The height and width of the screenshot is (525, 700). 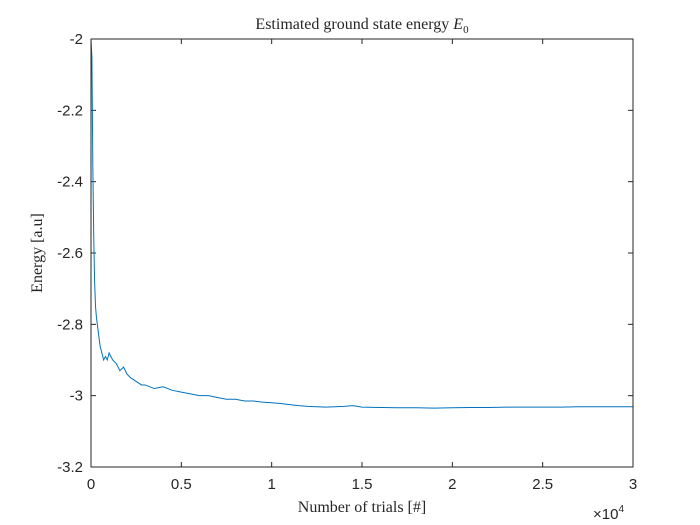 What do you see at coordinates (91, 484) in the screenshot?
I see `x-tick-label: 0` at bounding box center [91, 484].